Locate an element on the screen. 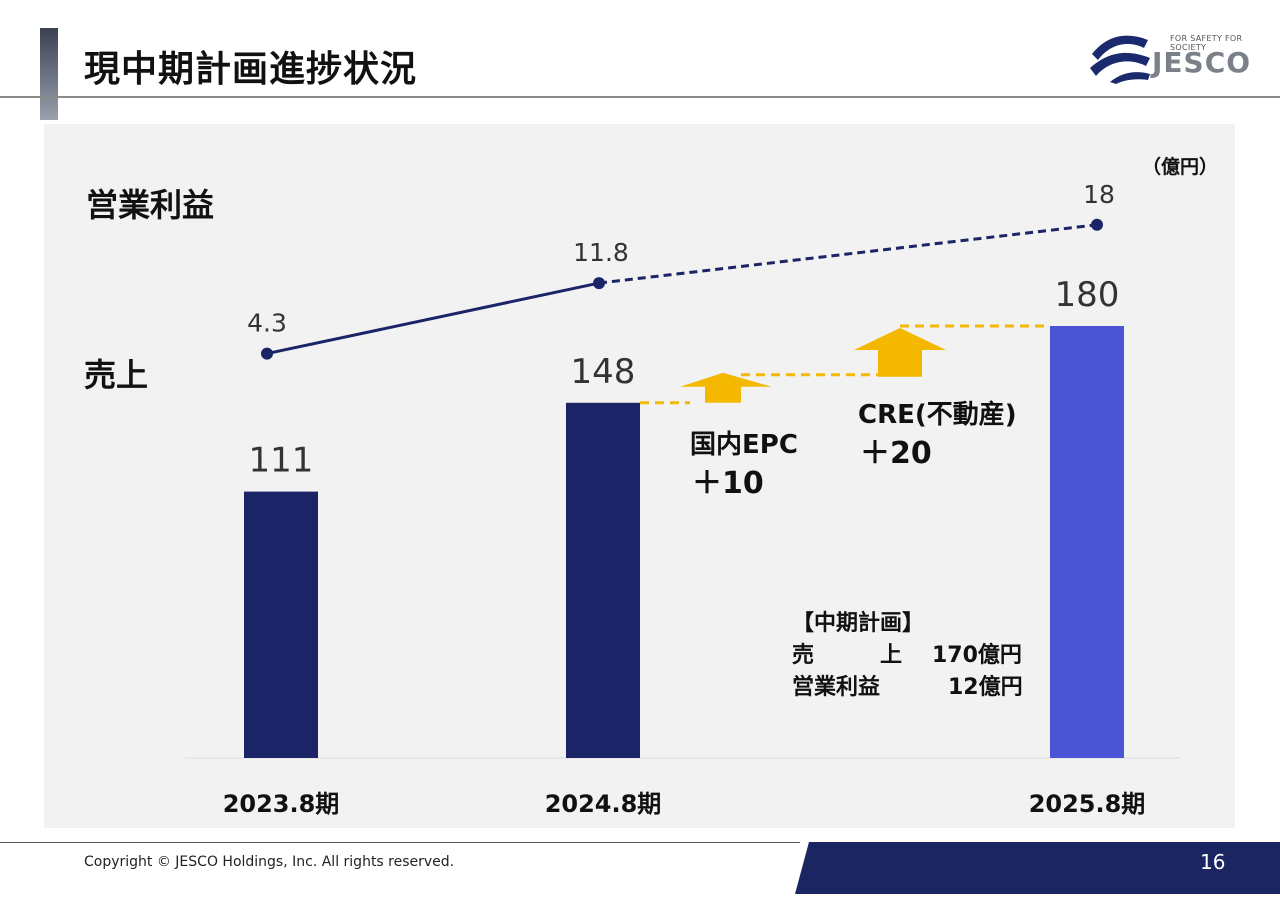 This screenshot has height=904, width=1280. sales-section-label: 売上 is located at coordinates (116, 375).